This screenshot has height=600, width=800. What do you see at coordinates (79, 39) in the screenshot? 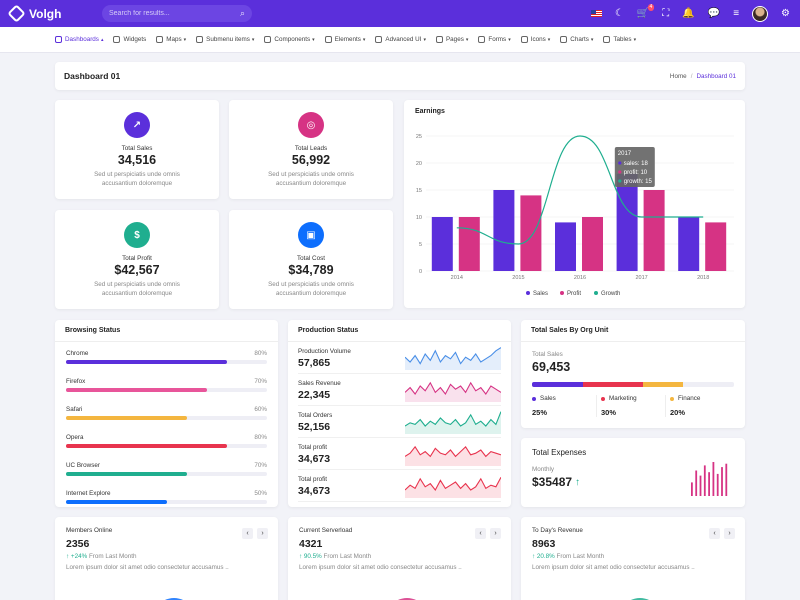
I see `menu-item-dashboards: Dashboards ▴` at bounding box center [79, 39].